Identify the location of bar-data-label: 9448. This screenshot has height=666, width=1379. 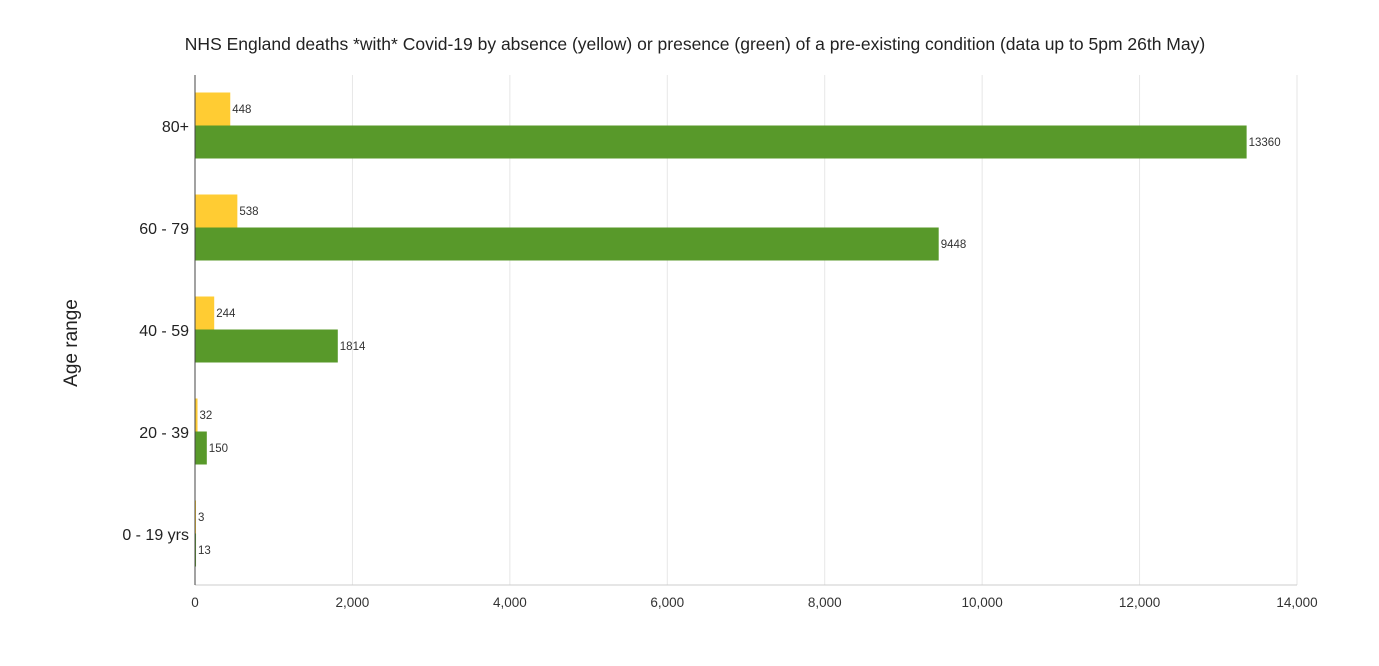
(954, 245).